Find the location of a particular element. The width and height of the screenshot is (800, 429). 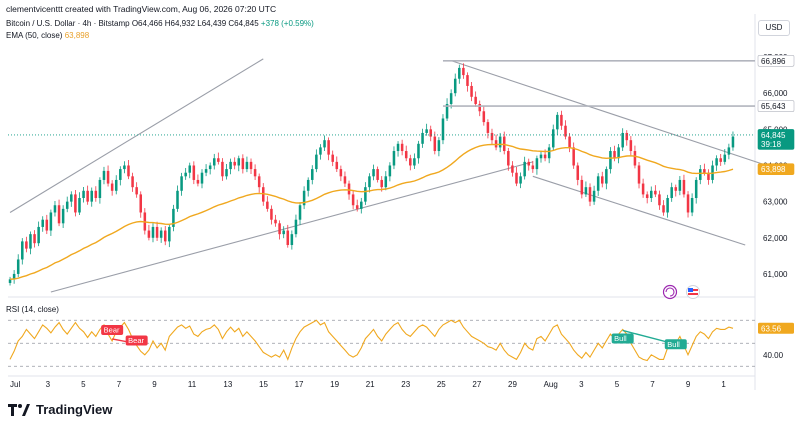

time-tick-label: 9 is located at coordinates (154, 384).